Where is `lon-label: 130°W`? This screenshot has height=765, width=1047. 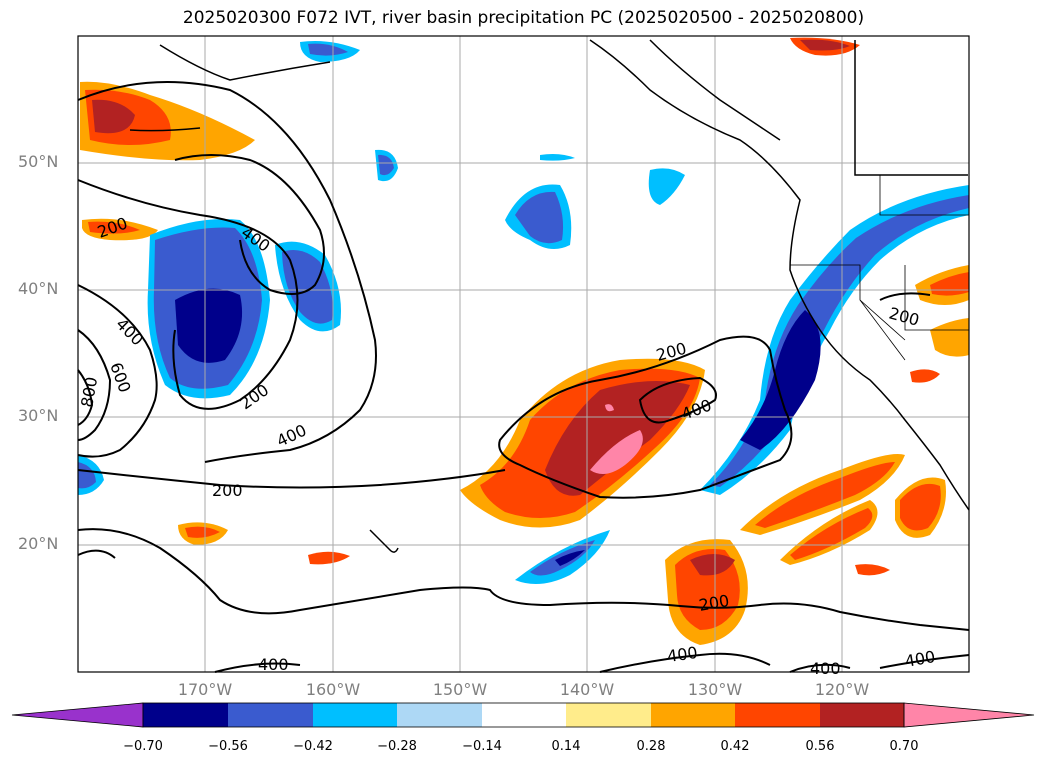 lon-label: 130°W is located at coordinates (715, 689).